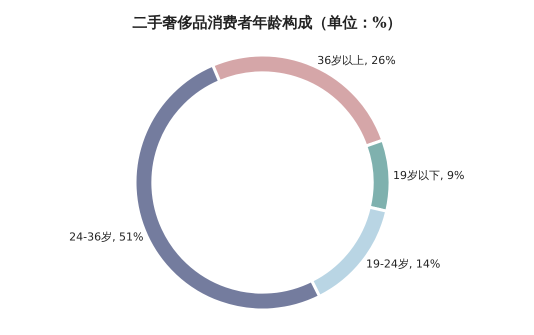 This screenshot has height=335, width=534. What do you see at coordinates (403, 263) in the screenshot?
I see `slice-label: 19-24岁, 14%` at bounding box center [403, 263].